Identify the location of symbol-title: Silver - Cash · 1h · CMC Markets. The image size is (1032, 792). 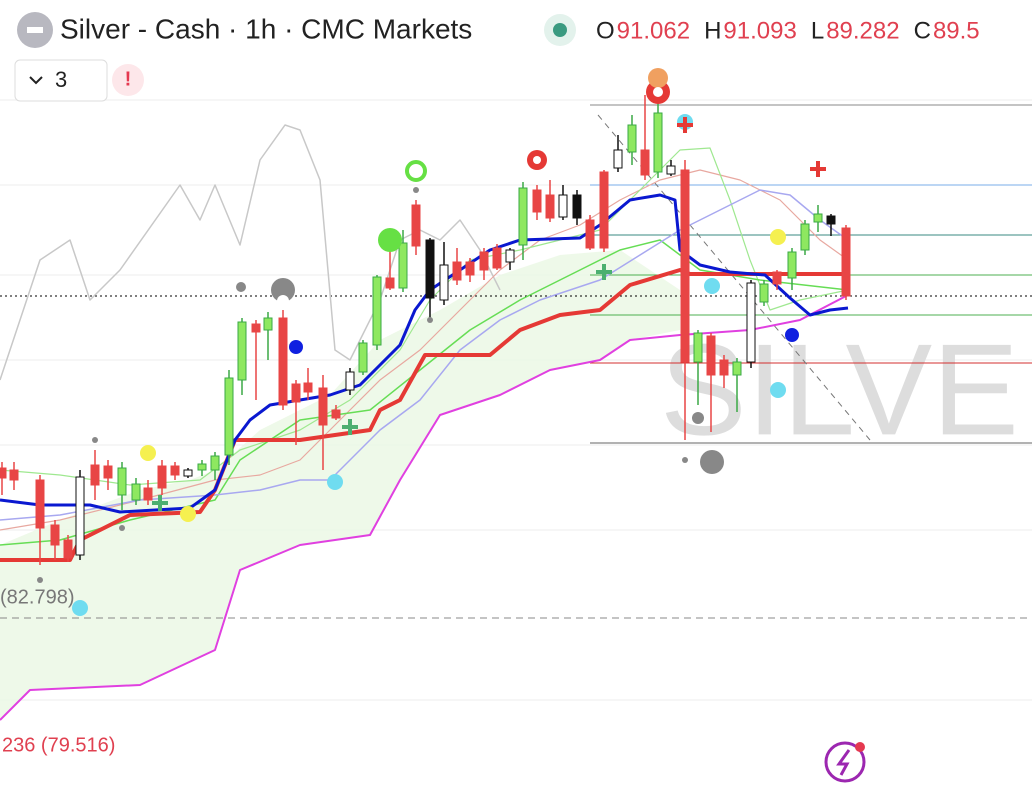
(266, 28).